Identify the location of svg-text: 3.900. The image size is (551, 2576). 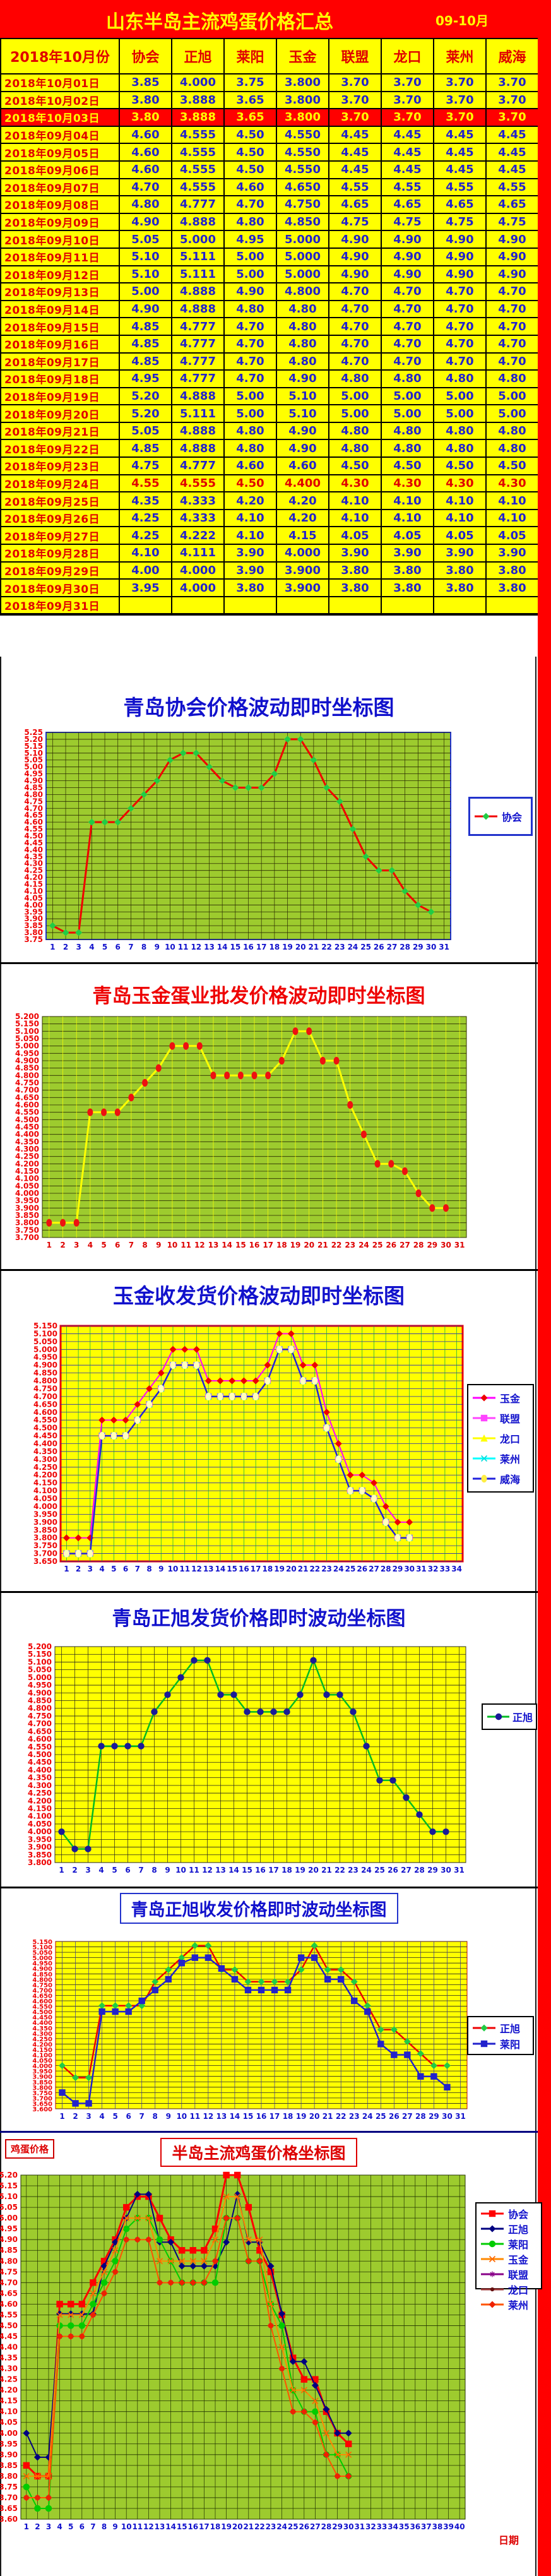
(40, 1847).